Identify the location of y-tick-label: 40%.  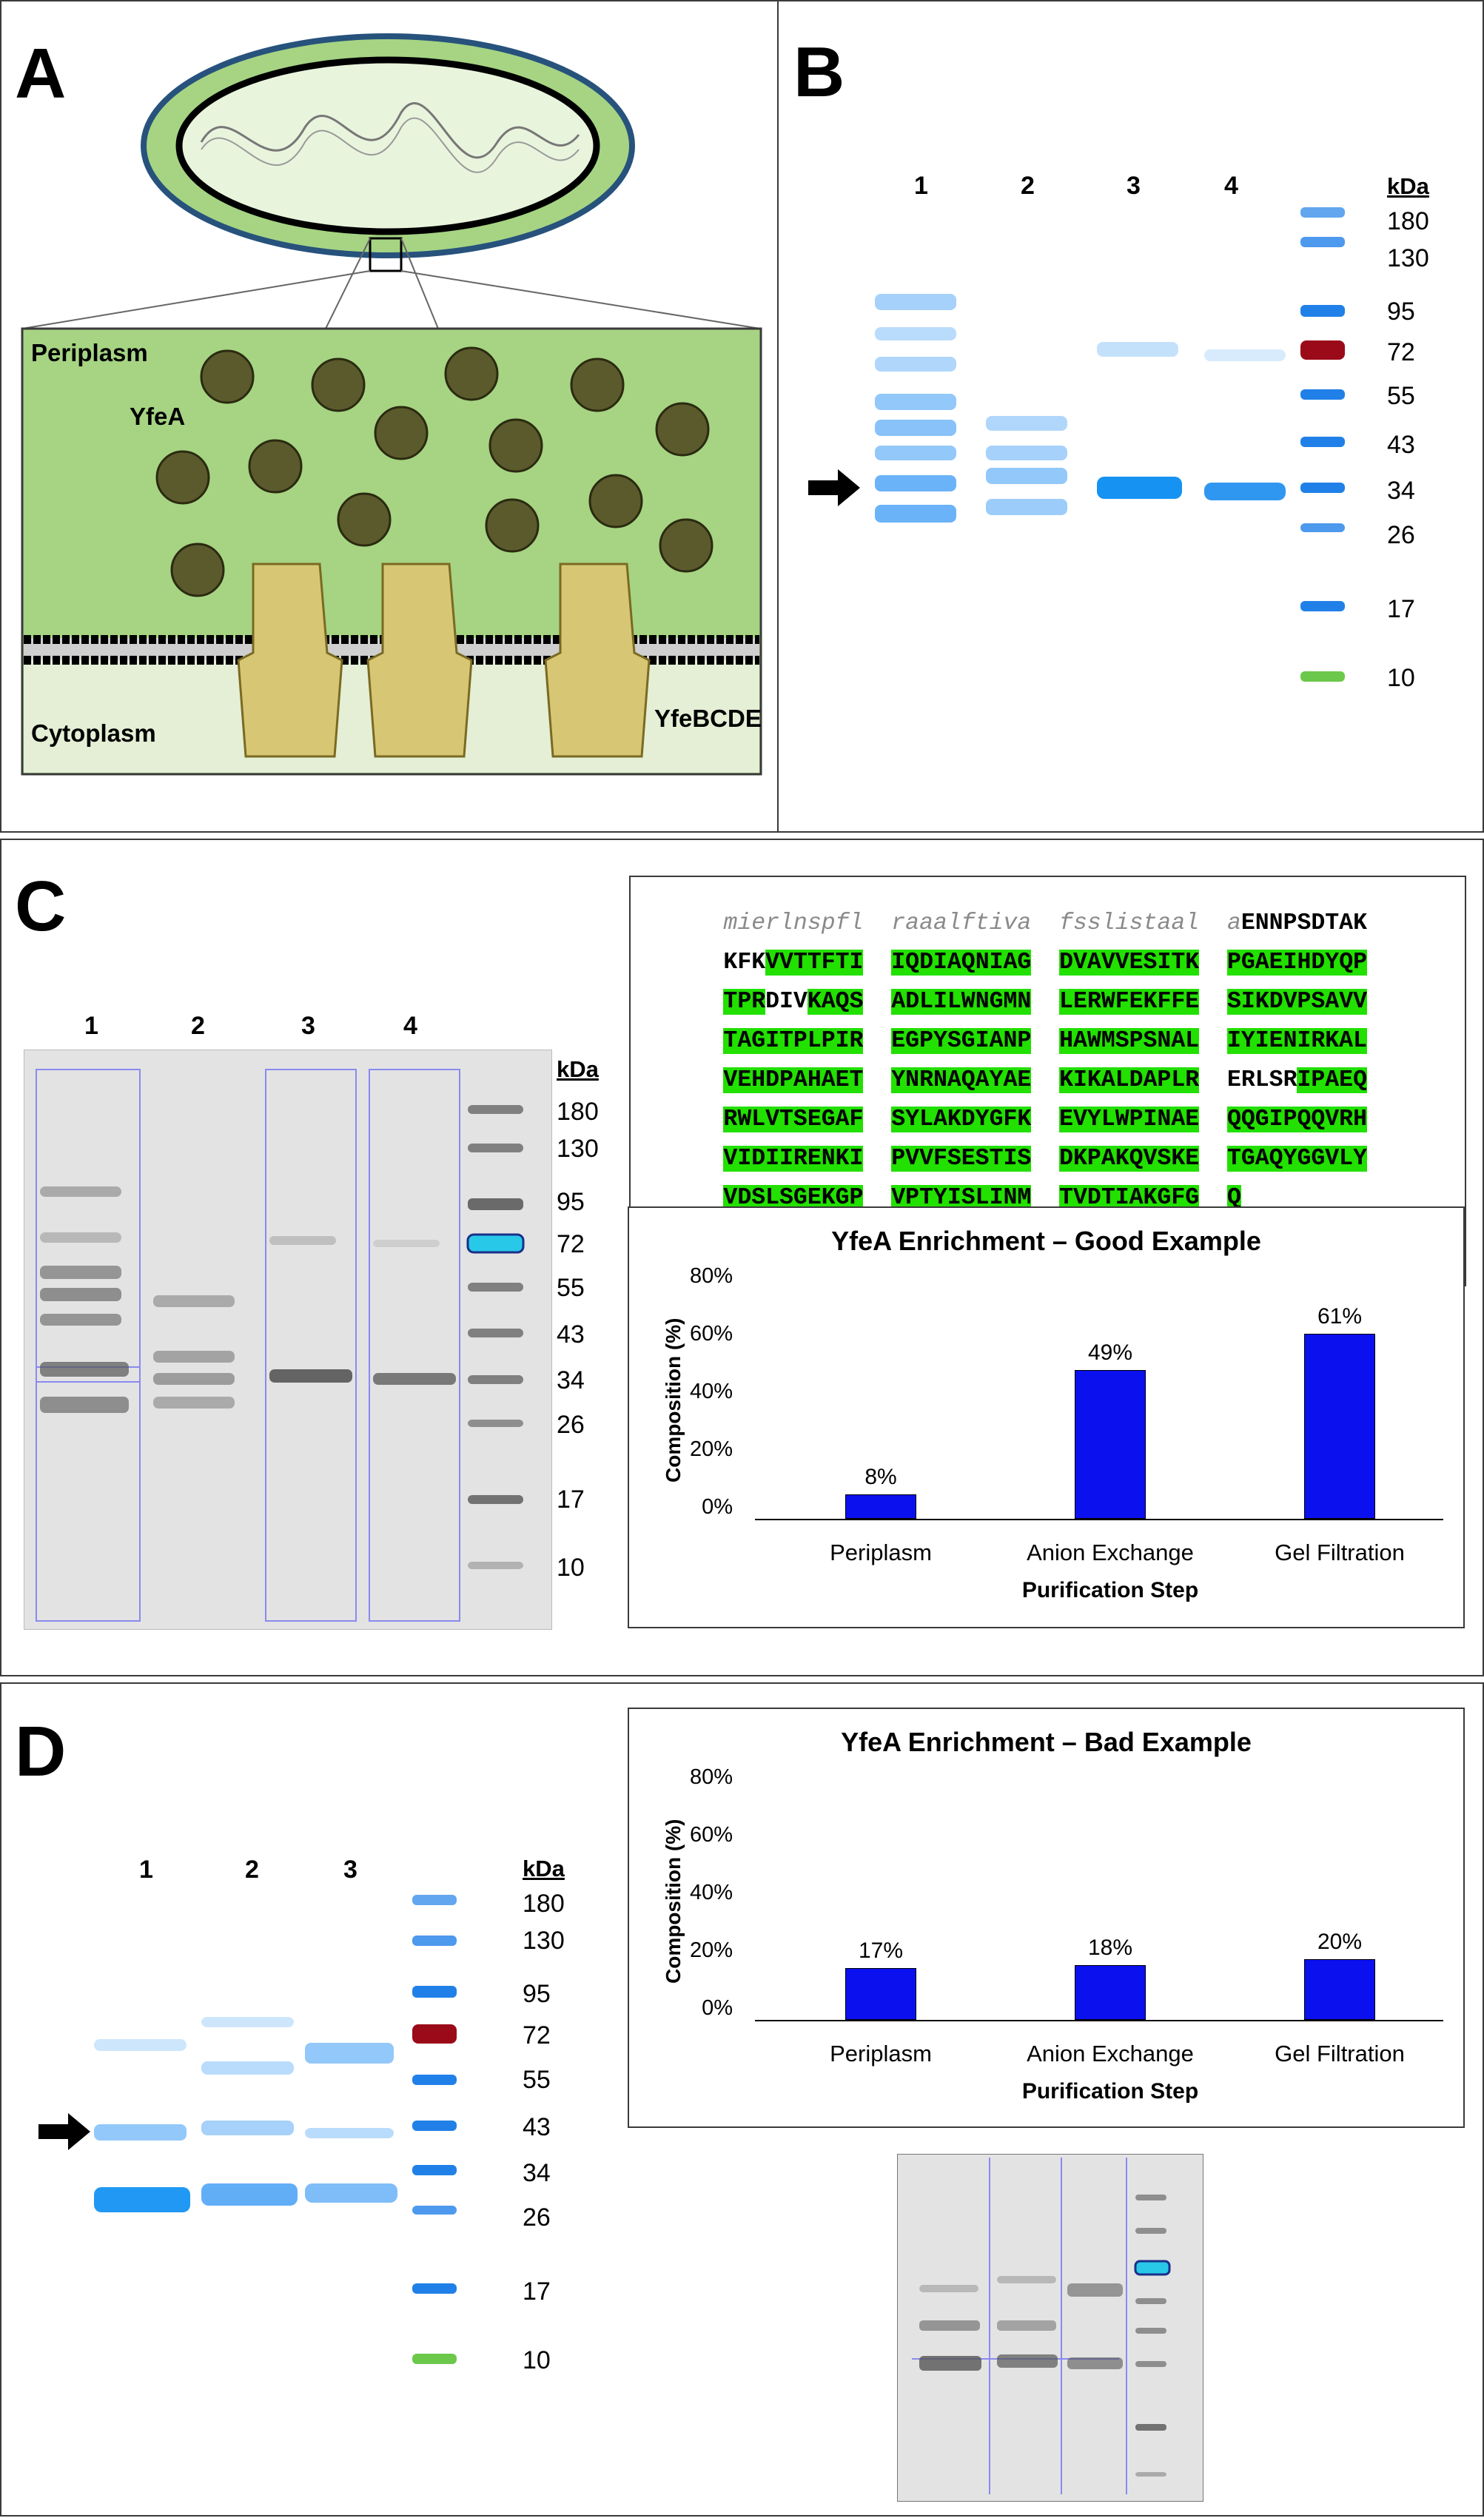
(711, 1391).